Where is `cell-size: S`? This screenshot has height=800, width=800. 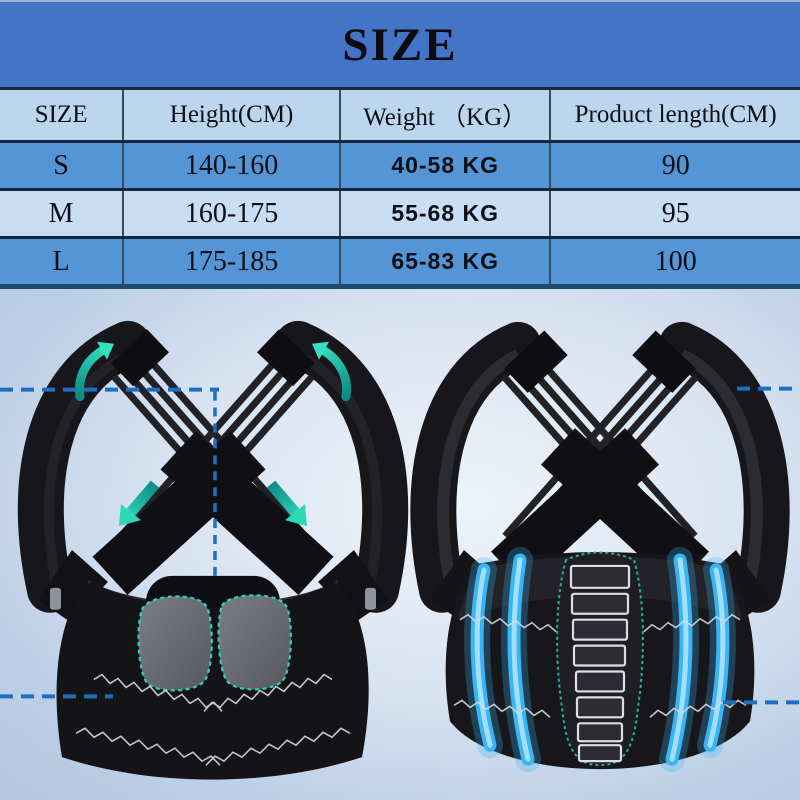
cell-size: S is located at coordinates (62, 165).